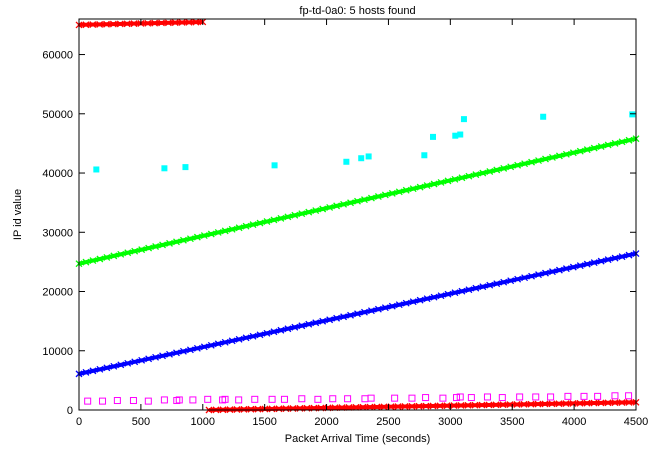 The width and height of the screenshot is (662, 450). What do you see at coordinates (326, 422) in the screenshot?
I see `x-tick-label: 2000` at bounding box center [326, 422].